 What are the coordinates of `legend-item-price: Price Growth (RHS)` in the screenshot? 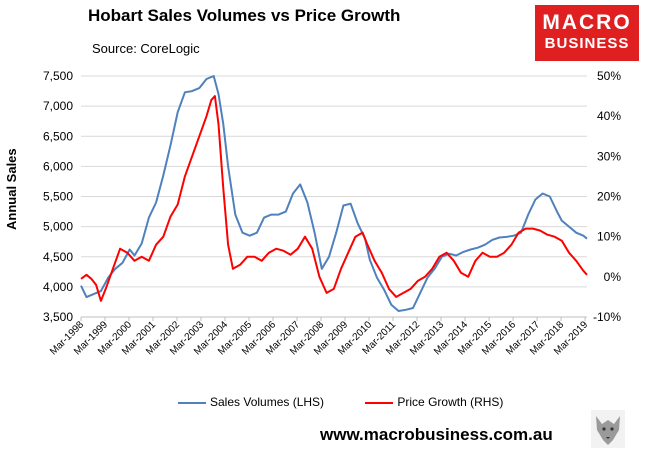 It's located at (434, 402).